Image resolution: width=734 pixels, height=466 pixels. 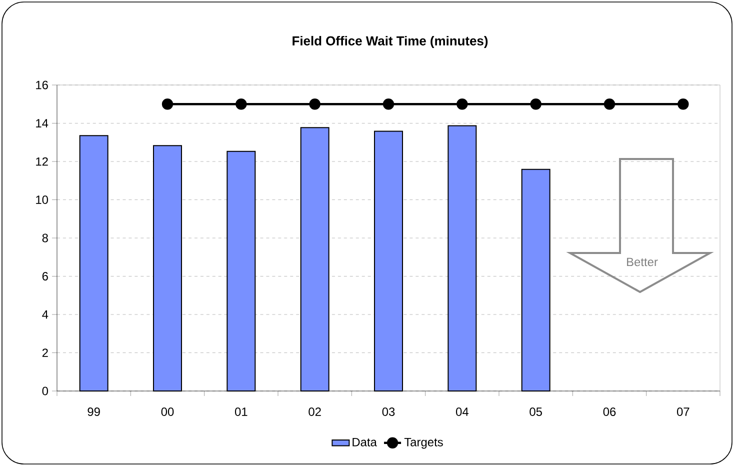 What do you see at coordinates (536, 412) in the screenshot?
I see `x-tick-label: 05` at bounding box center [536, 412].